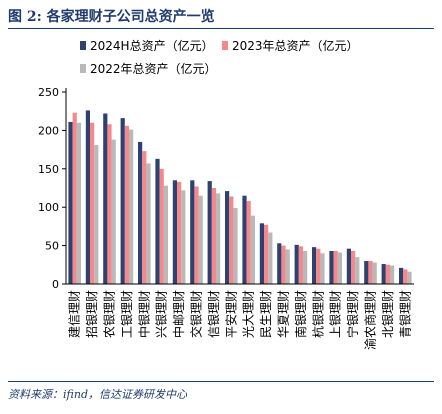 Image resolution: width=442 pixels, height=414 pixels. Describe the element at coordinates (300, 314) in the screenshot. I see `x-tick-label: 南银理财` at that location.